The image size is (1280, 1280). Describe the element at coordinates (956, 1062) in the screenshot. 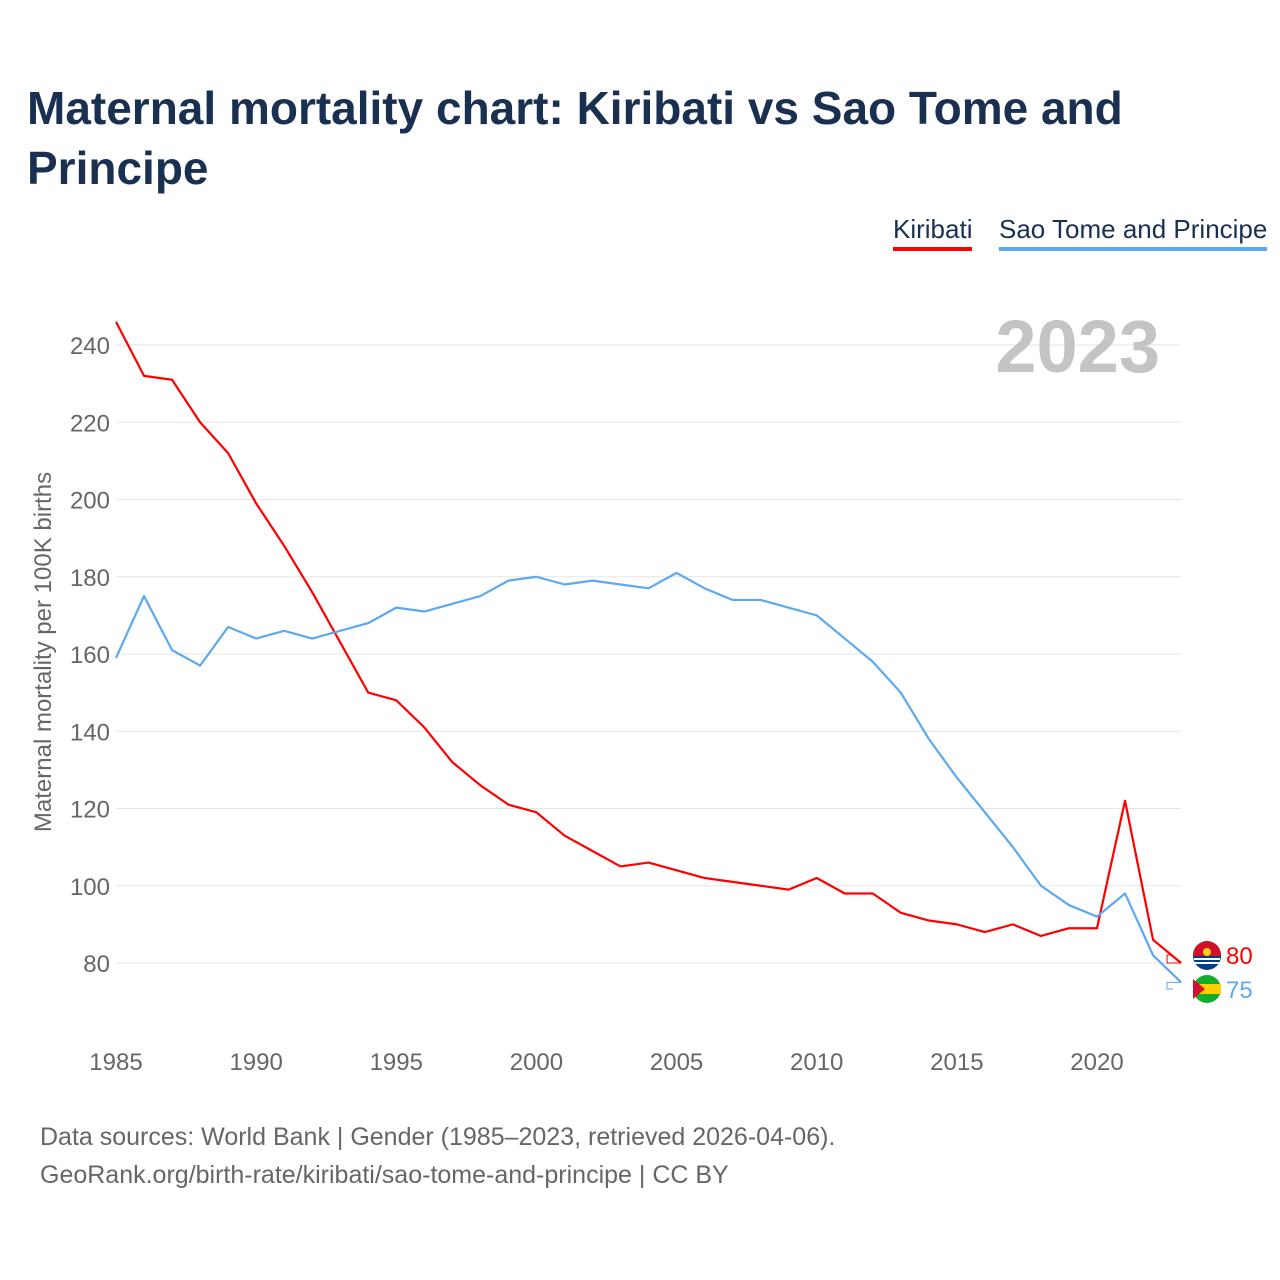

I see `x-tick-label: 2015` at that location.